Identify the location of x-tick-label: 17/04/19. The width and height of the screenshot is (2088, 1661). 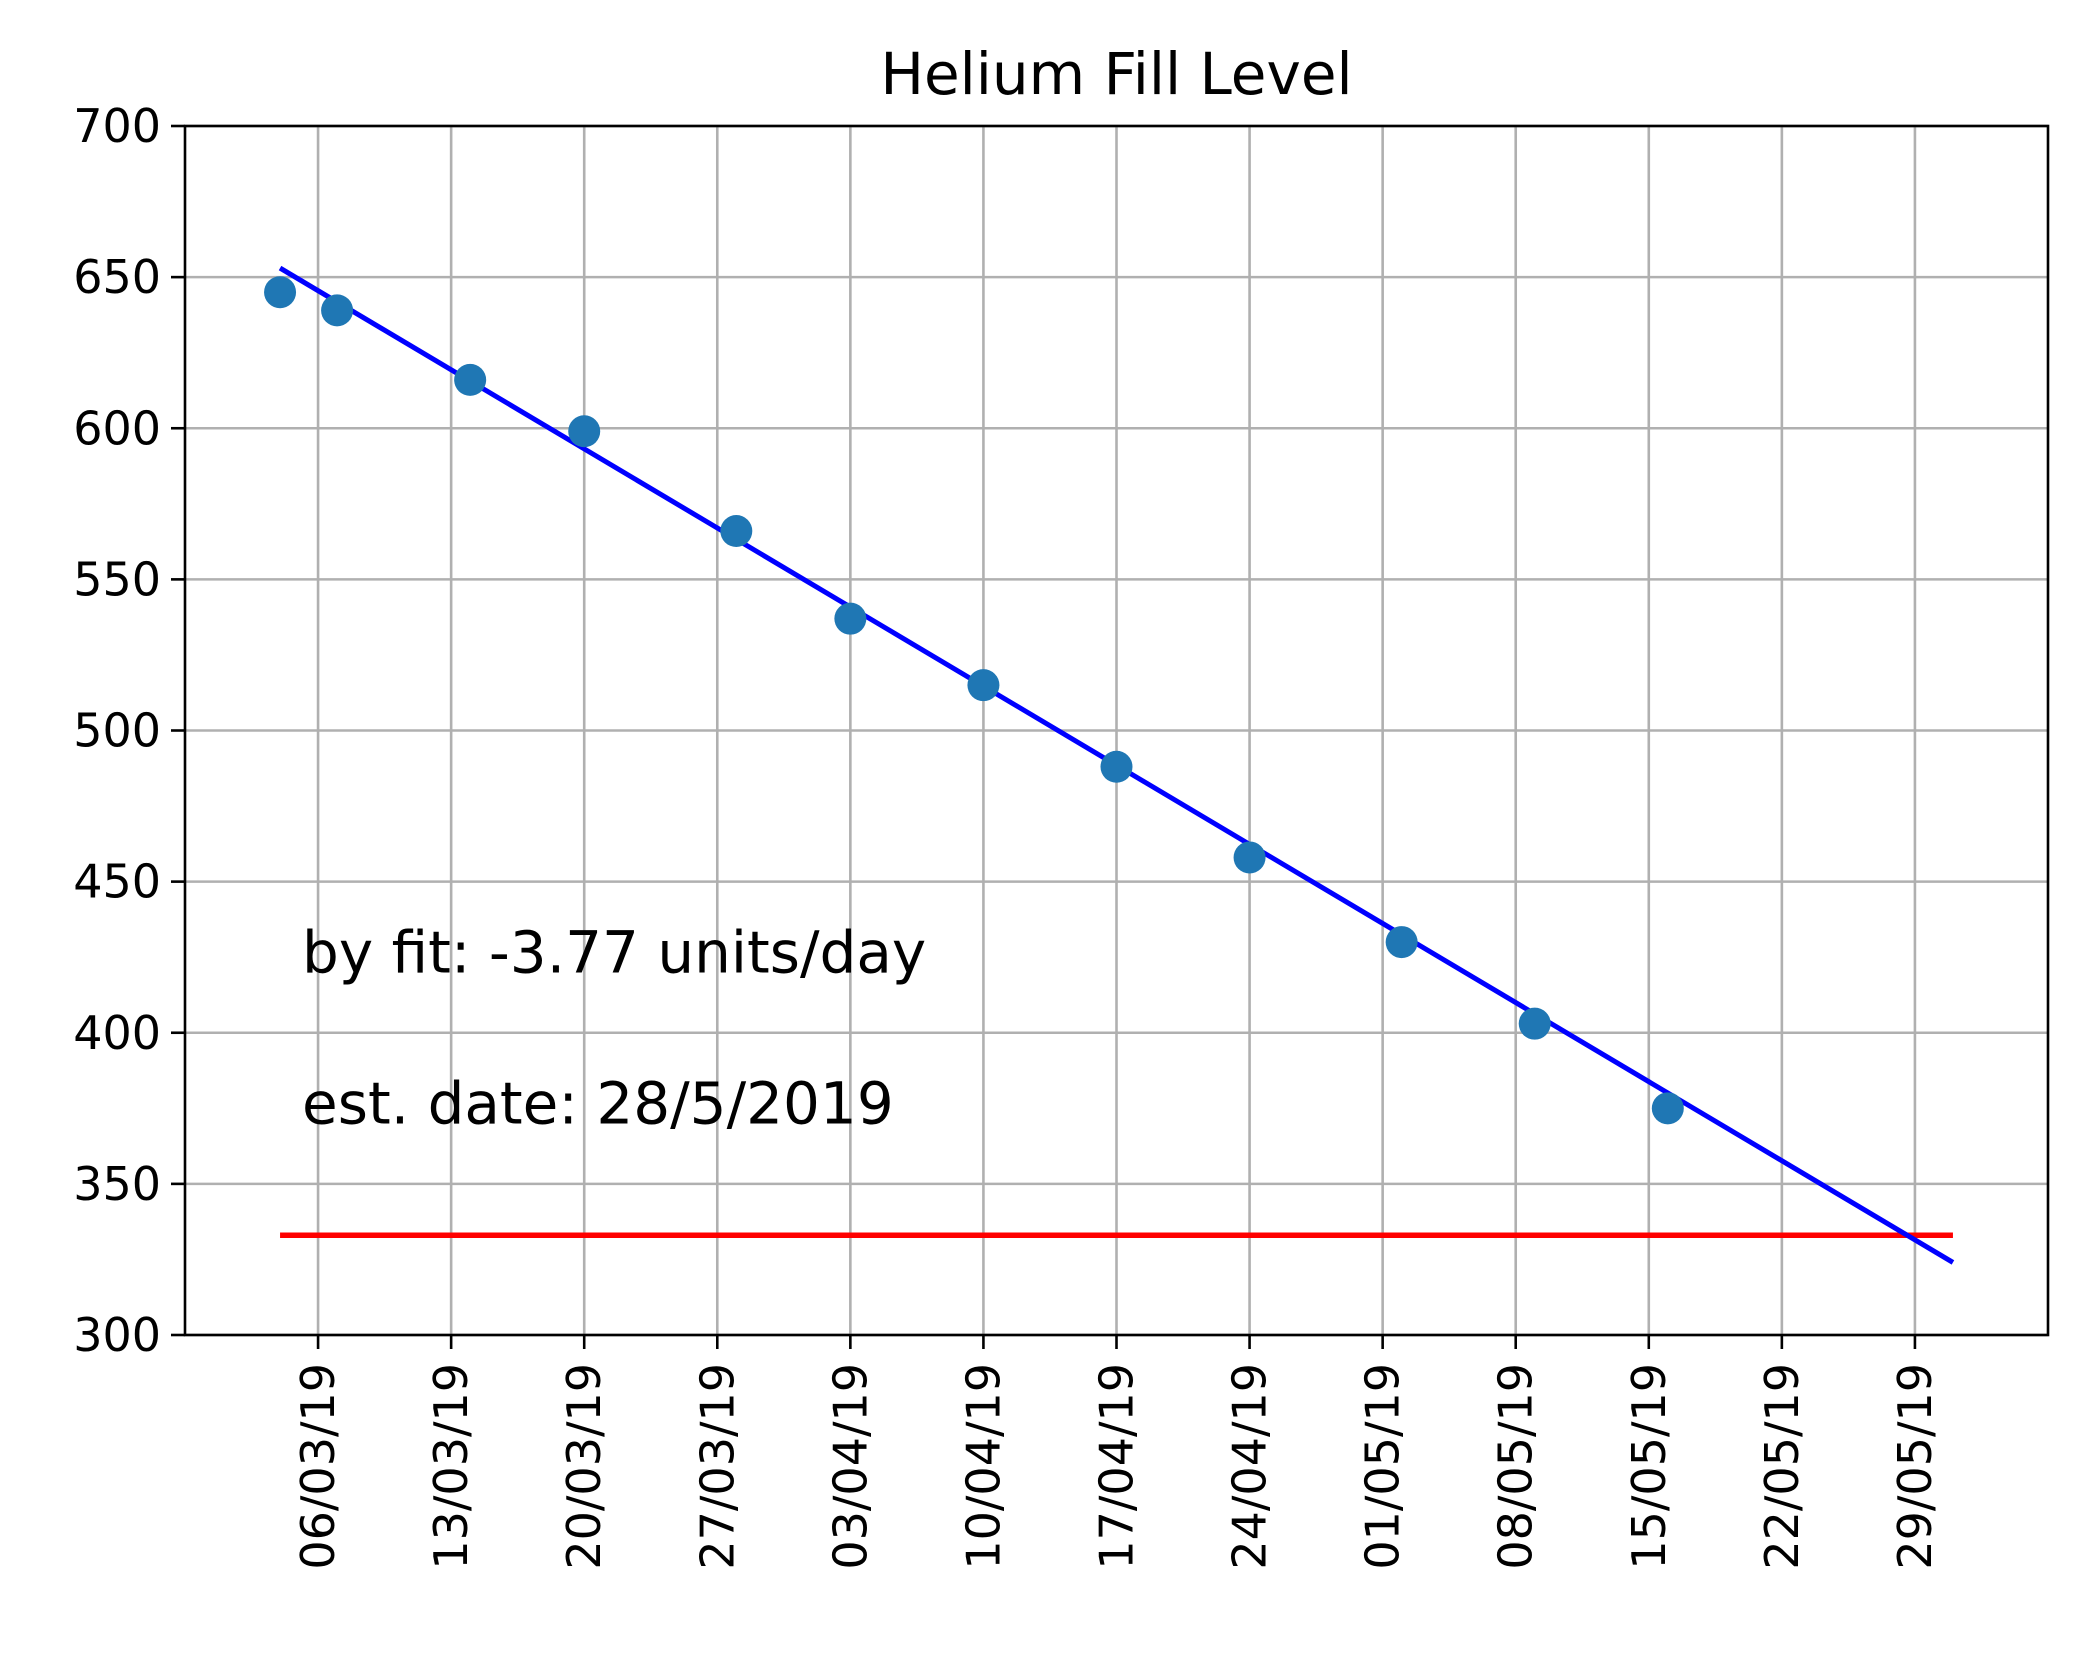
(1117, 1466).